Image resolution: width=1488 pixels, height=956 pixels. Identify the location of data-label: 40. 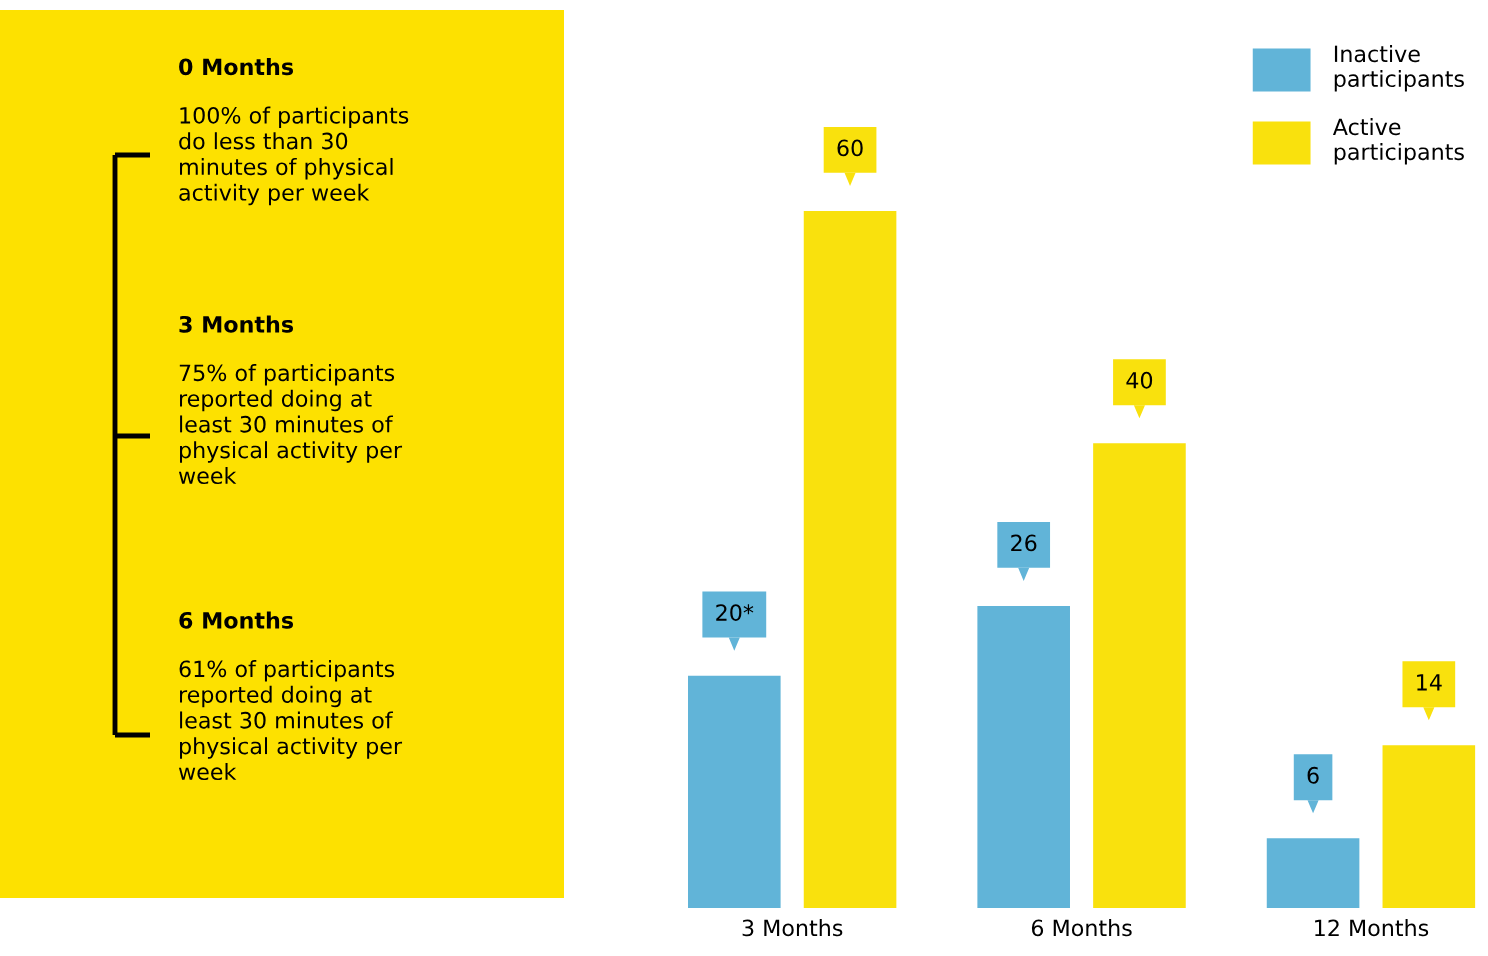
(1139, 380).